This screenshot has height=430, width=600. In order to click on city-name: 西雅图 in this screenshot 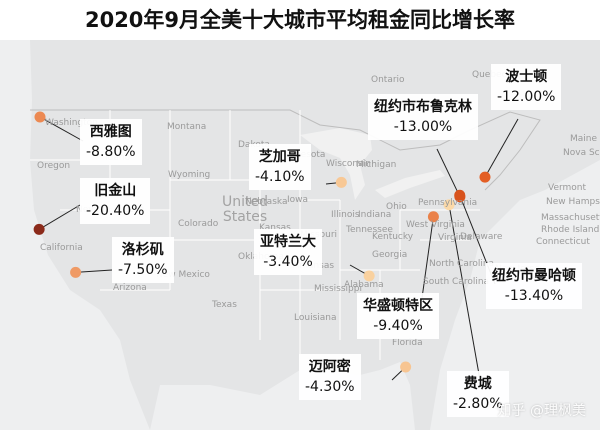, I will do `click(110, 132)`.